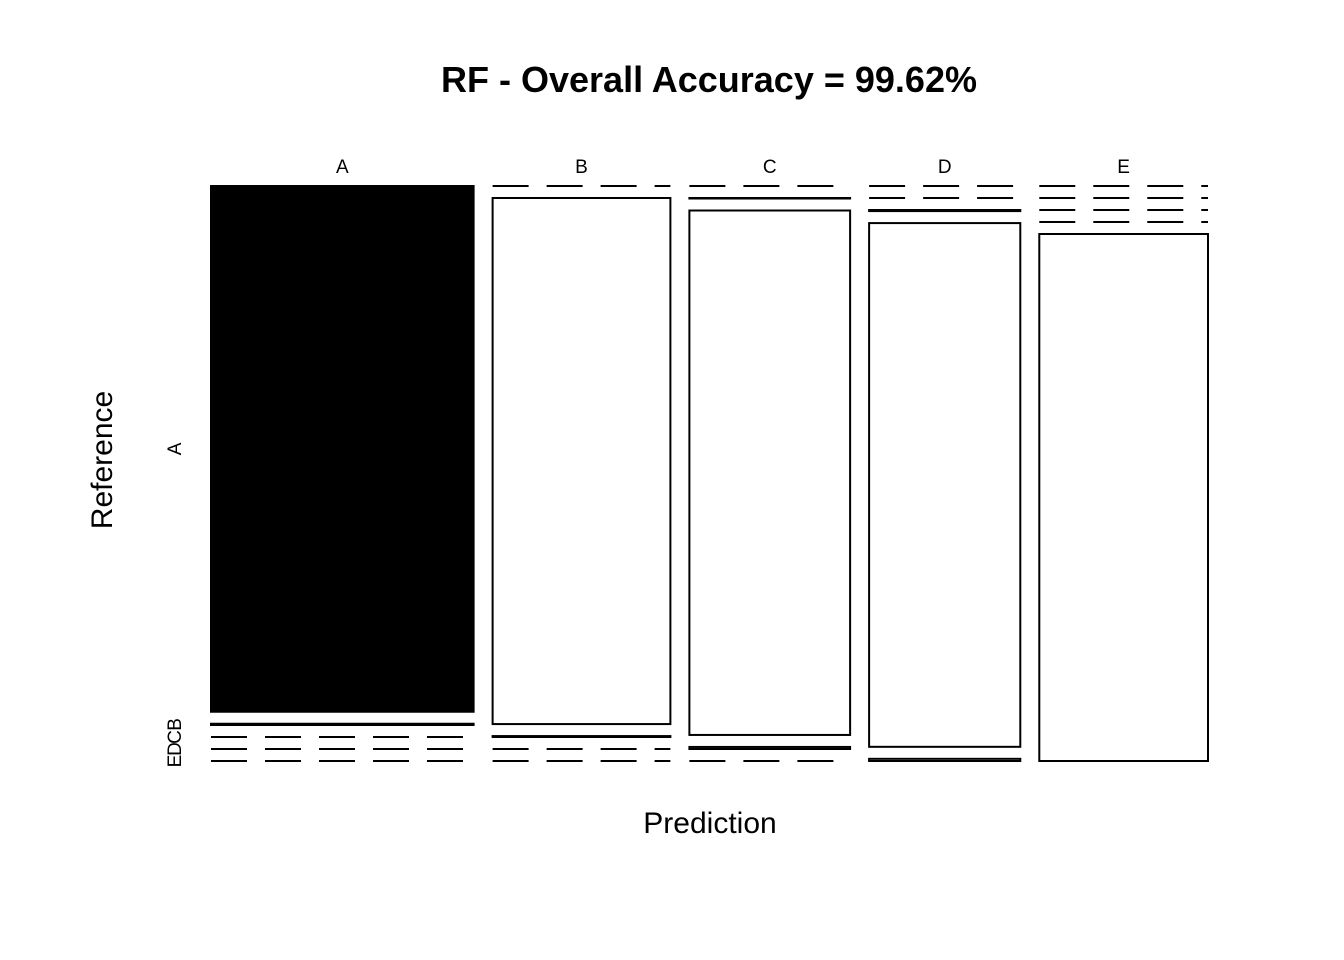 The image size is (1344, 960). What do you see at coordinates (770, 198) in the screenshot?
I see `mosaic-cell-pred-c-ref-b` at bounding box center [770, 198].